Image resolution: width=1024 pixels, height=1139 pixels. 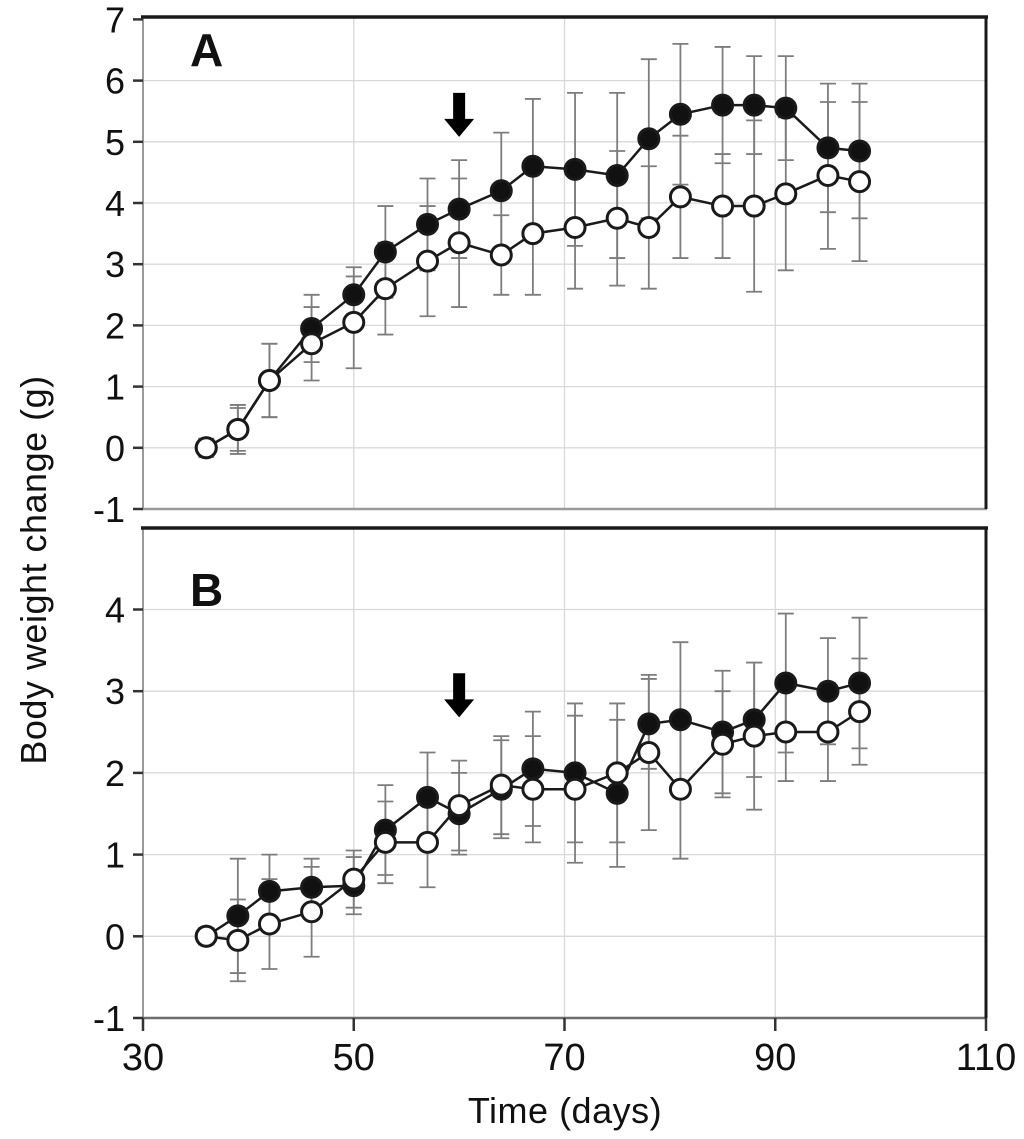 I want to click on x-axis-title: Time (days), so click(x=565, y=1110).